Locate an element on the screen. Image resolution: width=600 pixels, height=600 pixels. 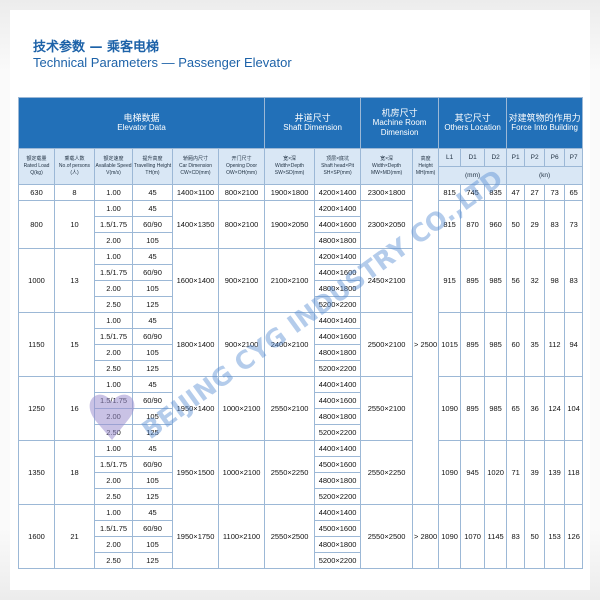
column-header: D2 is located at coordinates (496, 157).